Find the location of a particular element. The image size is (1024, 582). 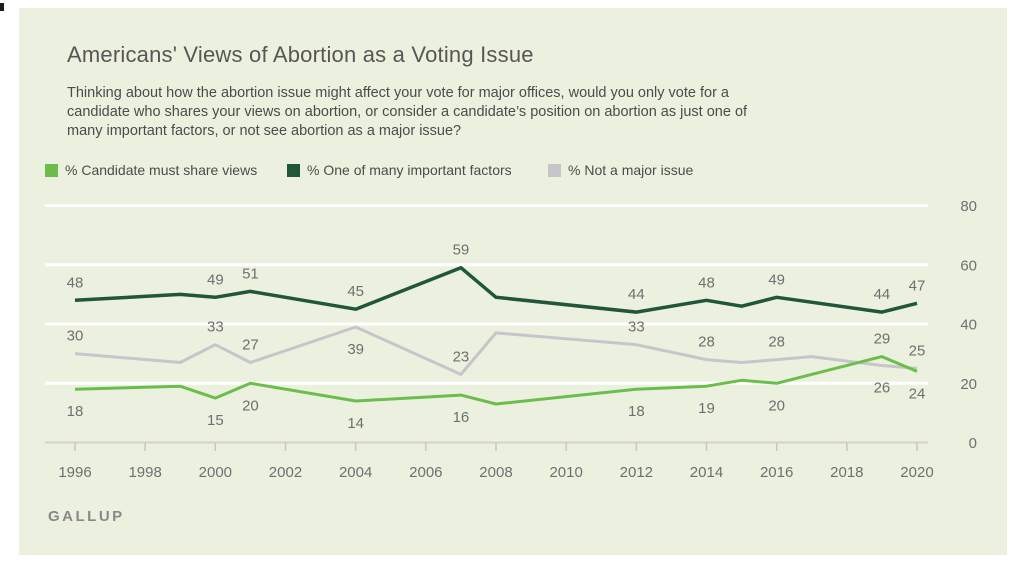

data-label: 39 is located at coordinates (355, 349).